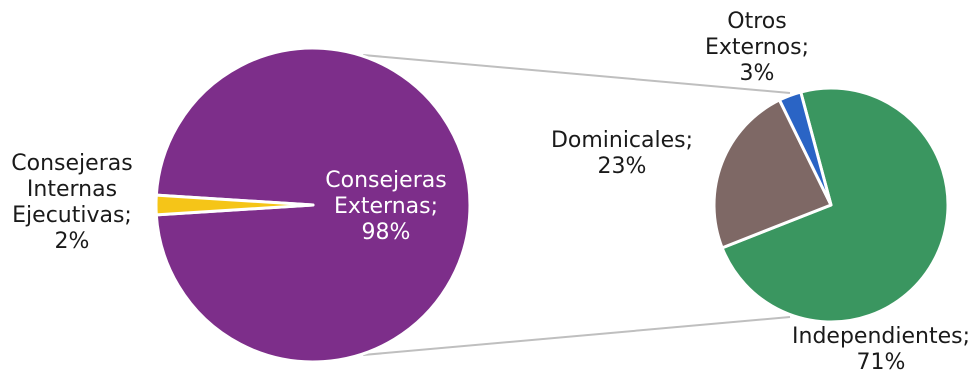 The image size is (976, 381). I want to click on pie-slice-independientes, so click(835, 205).